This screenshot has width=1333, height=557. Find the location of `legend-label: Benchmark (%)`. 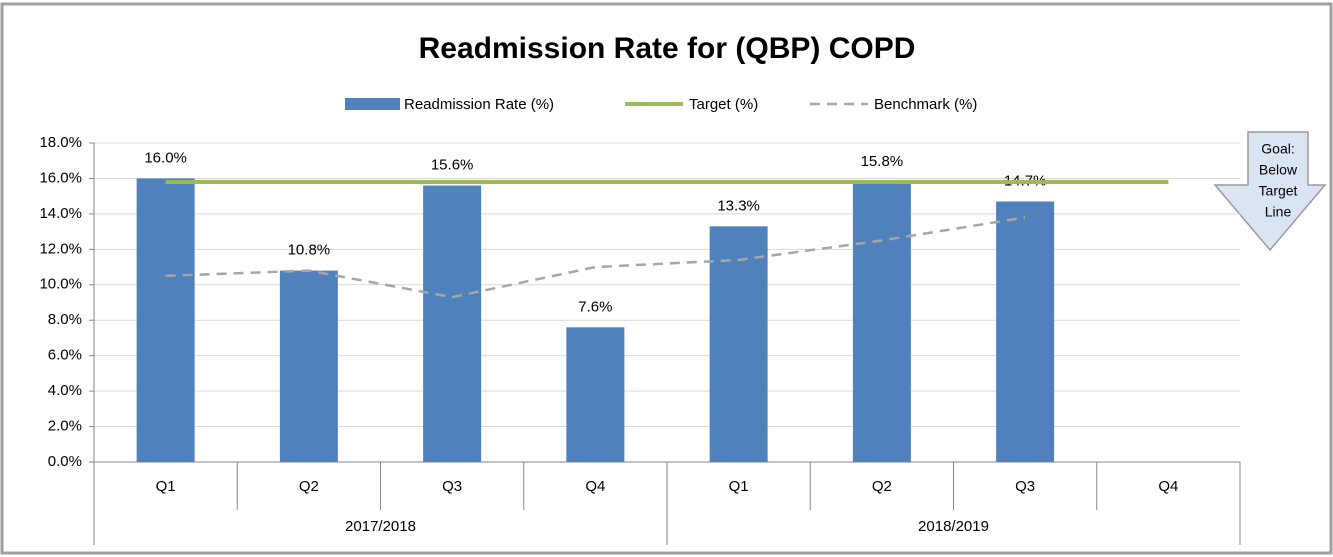

legend-label: Benchmark (%) is located at coordinates (925, 104).